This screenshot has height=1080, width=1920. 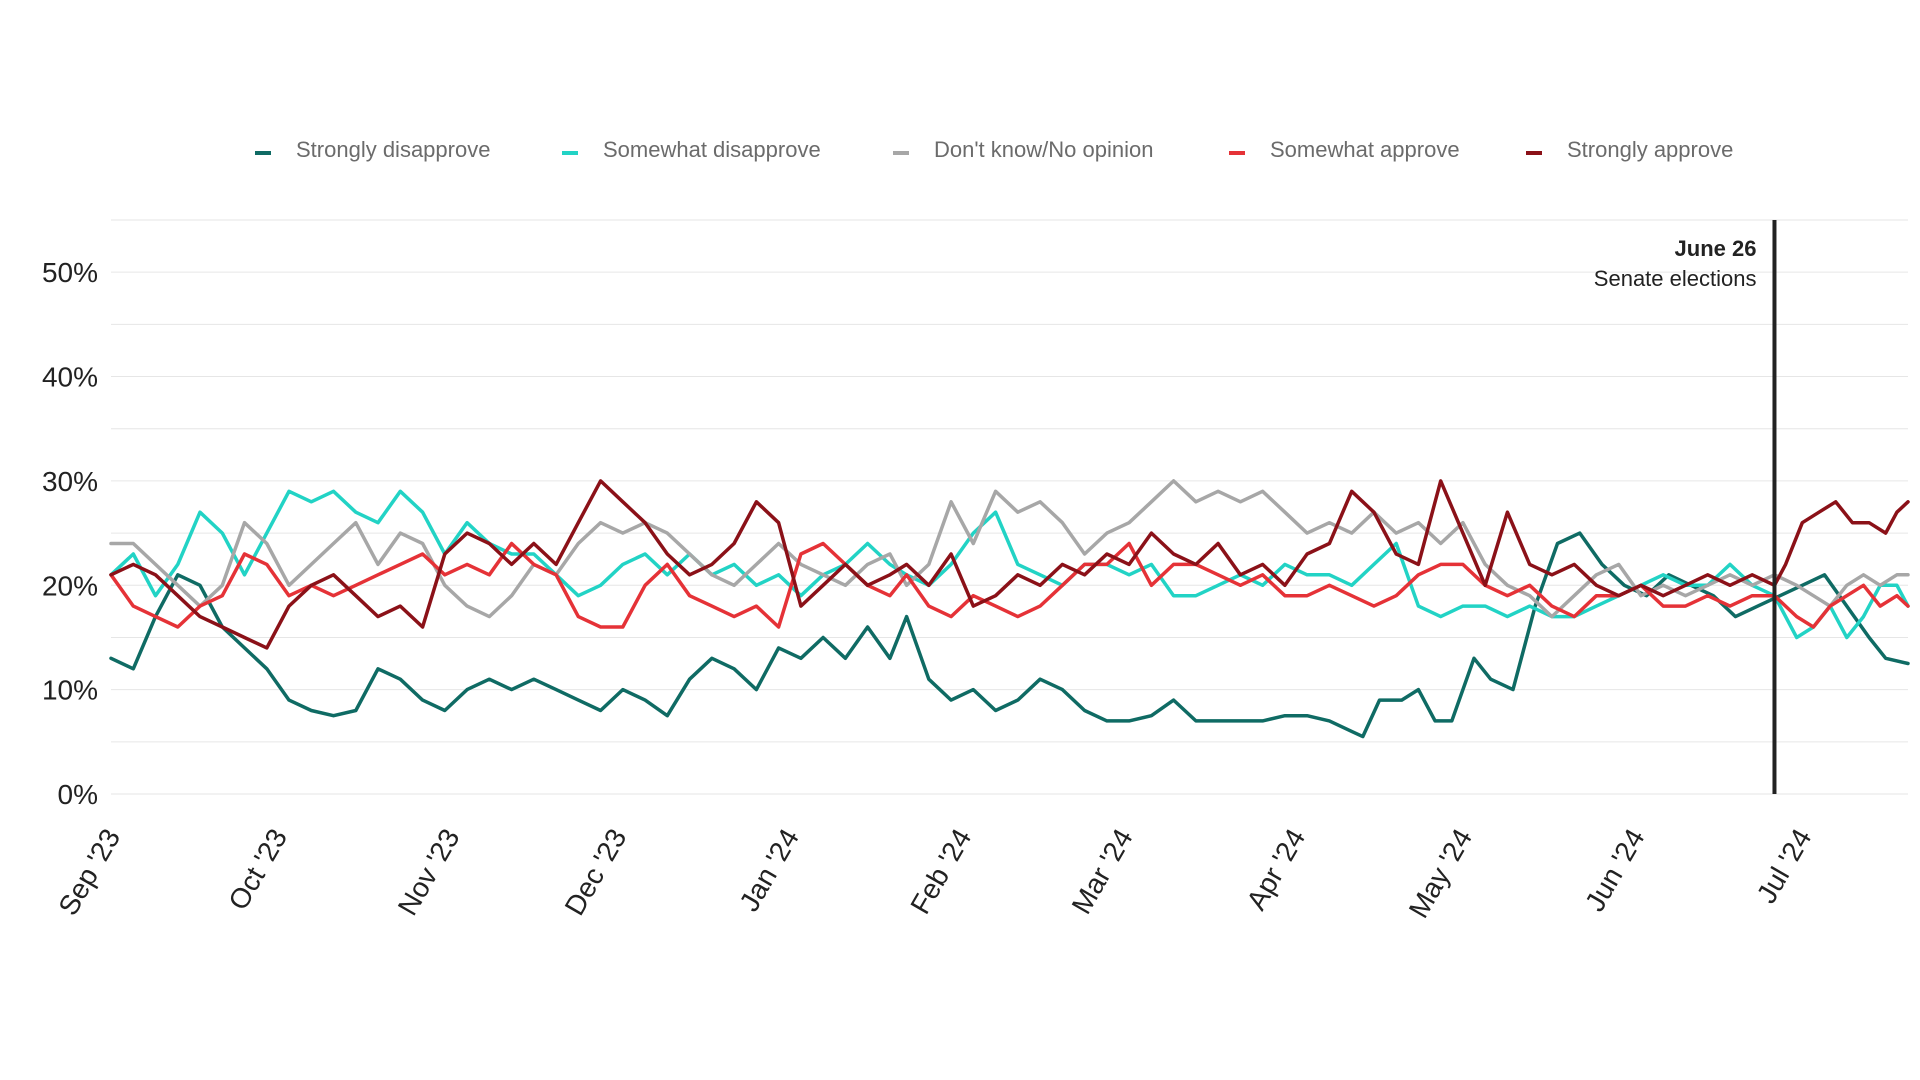 What do you see at coordinates (1650, 149) in the screenshot?
I see `legend-label: Strongly approve` at bounding box center [1650, 149].